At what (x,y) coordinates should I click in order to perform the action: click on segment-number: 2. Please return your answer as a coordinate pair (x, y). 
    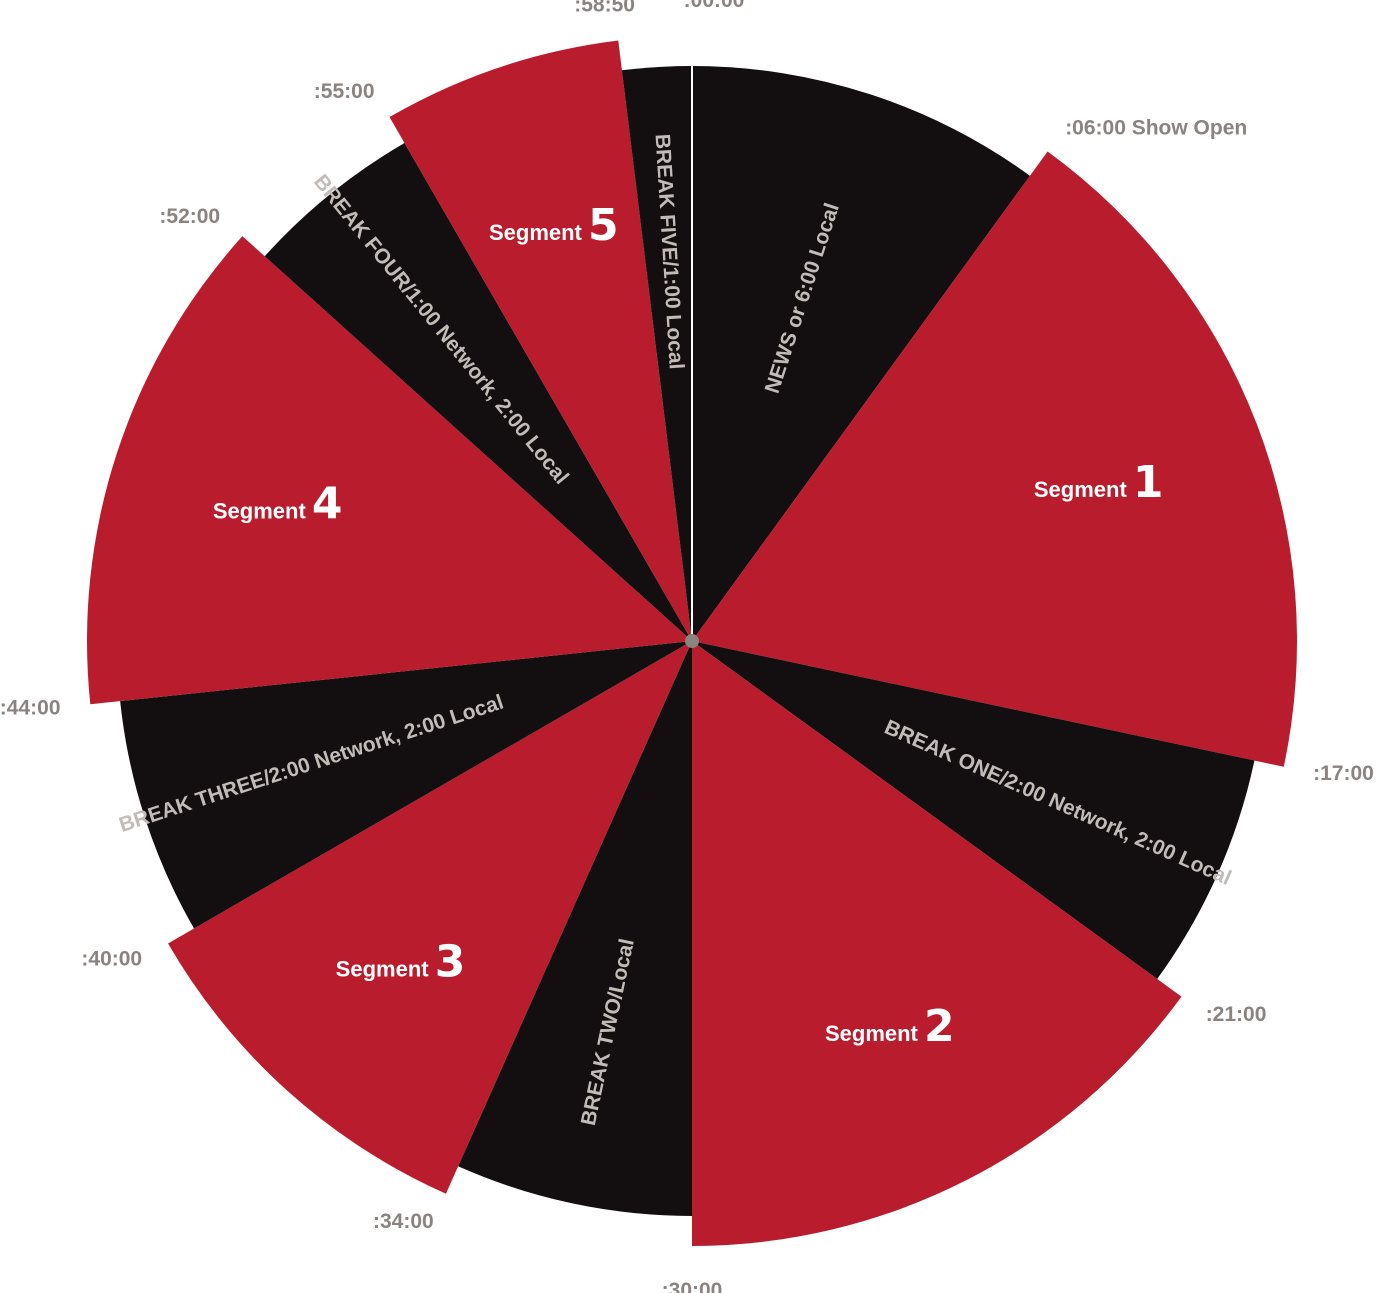
    Looking at the image, I should click on (939, 1026).